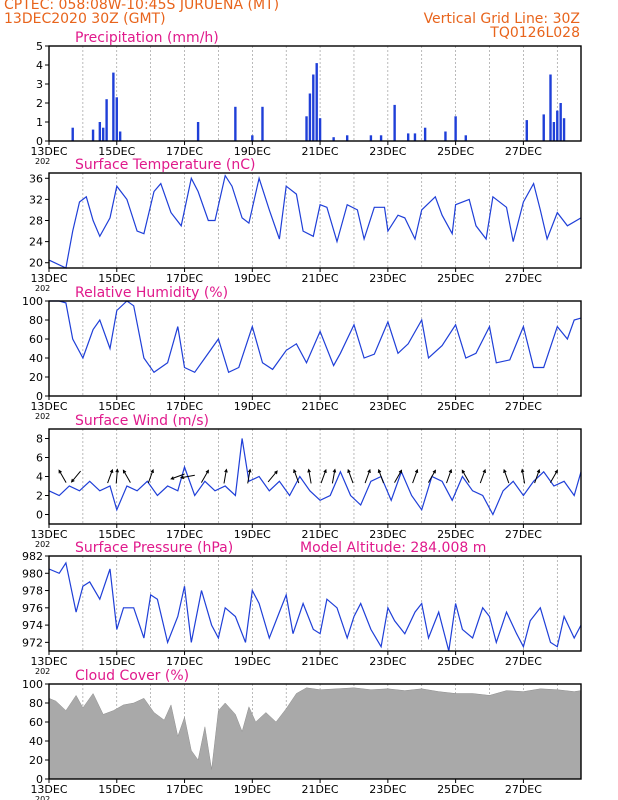 The image size is (618, 800). What do you see at coordinates (39, 396) in the screenshot?
I see `humidity-y-tick-label: 0` at bounding box center [39, 396].